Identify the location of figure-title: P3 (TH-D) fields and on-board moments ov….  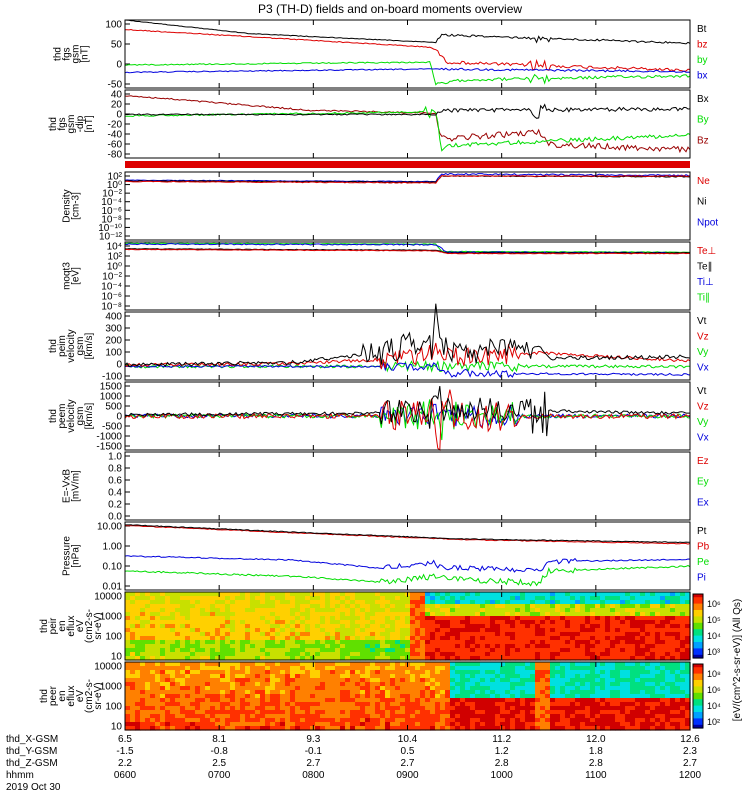
(390, 9).